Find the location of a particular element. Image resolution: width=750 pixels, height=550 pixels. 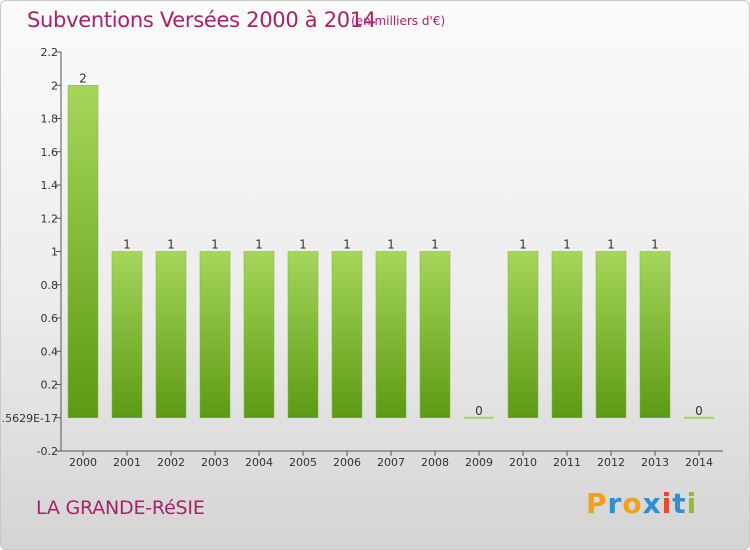

data-label-2009: 0 is located at coordinates (479, 411).